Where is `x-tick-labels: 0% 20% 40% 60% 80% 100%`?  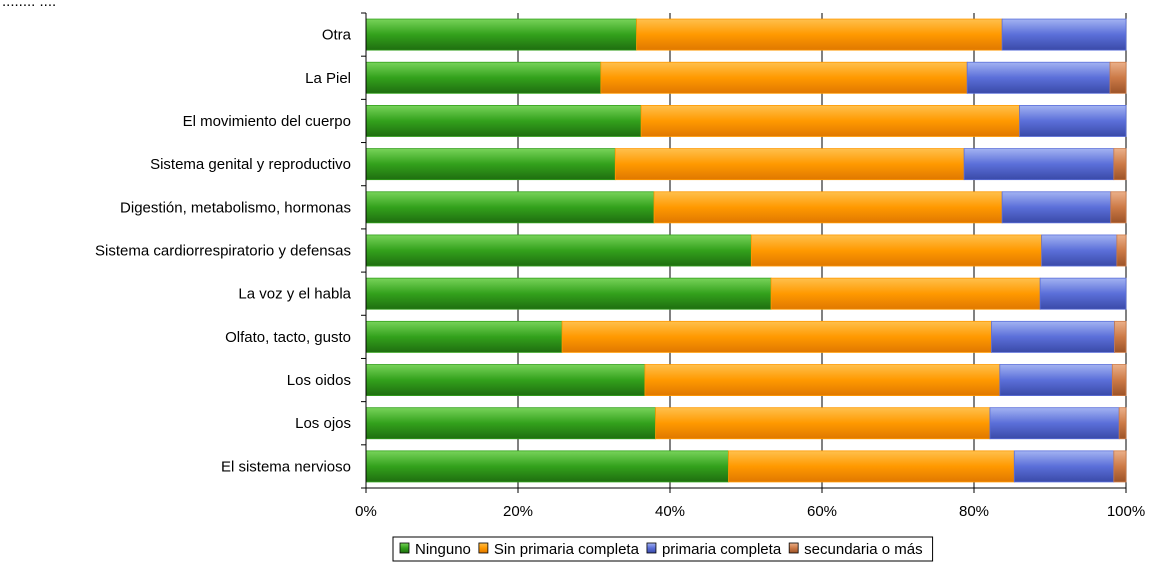 x-tick-labels: 0% 20% 40% 60% 80% 100% is located at coordinates (750, 511).